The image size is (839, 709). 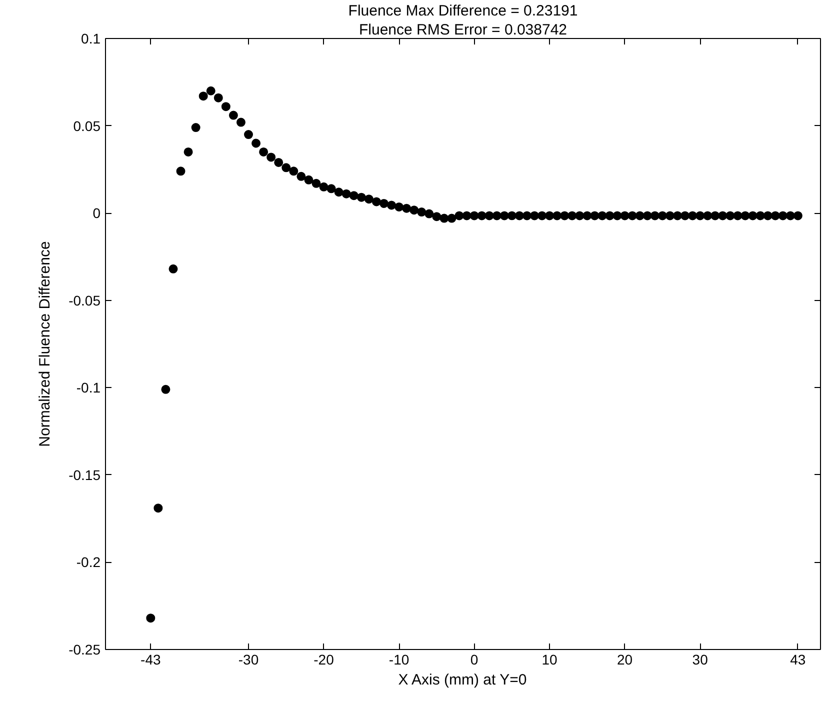 I want to click on x-tick-label: -20, so click(x=324, y=660).